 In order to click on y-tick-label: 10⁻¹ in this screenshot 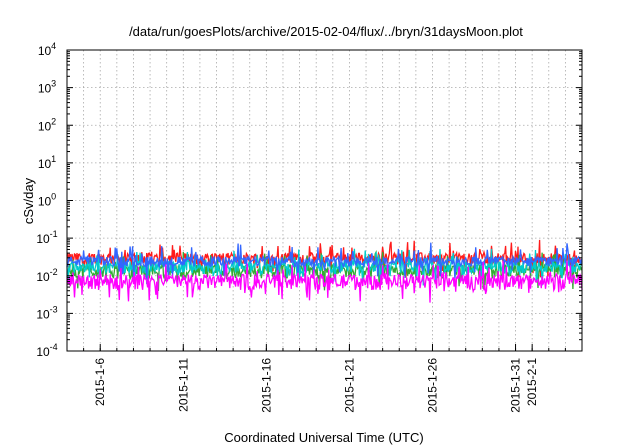, I will do `click(46, 237)`.